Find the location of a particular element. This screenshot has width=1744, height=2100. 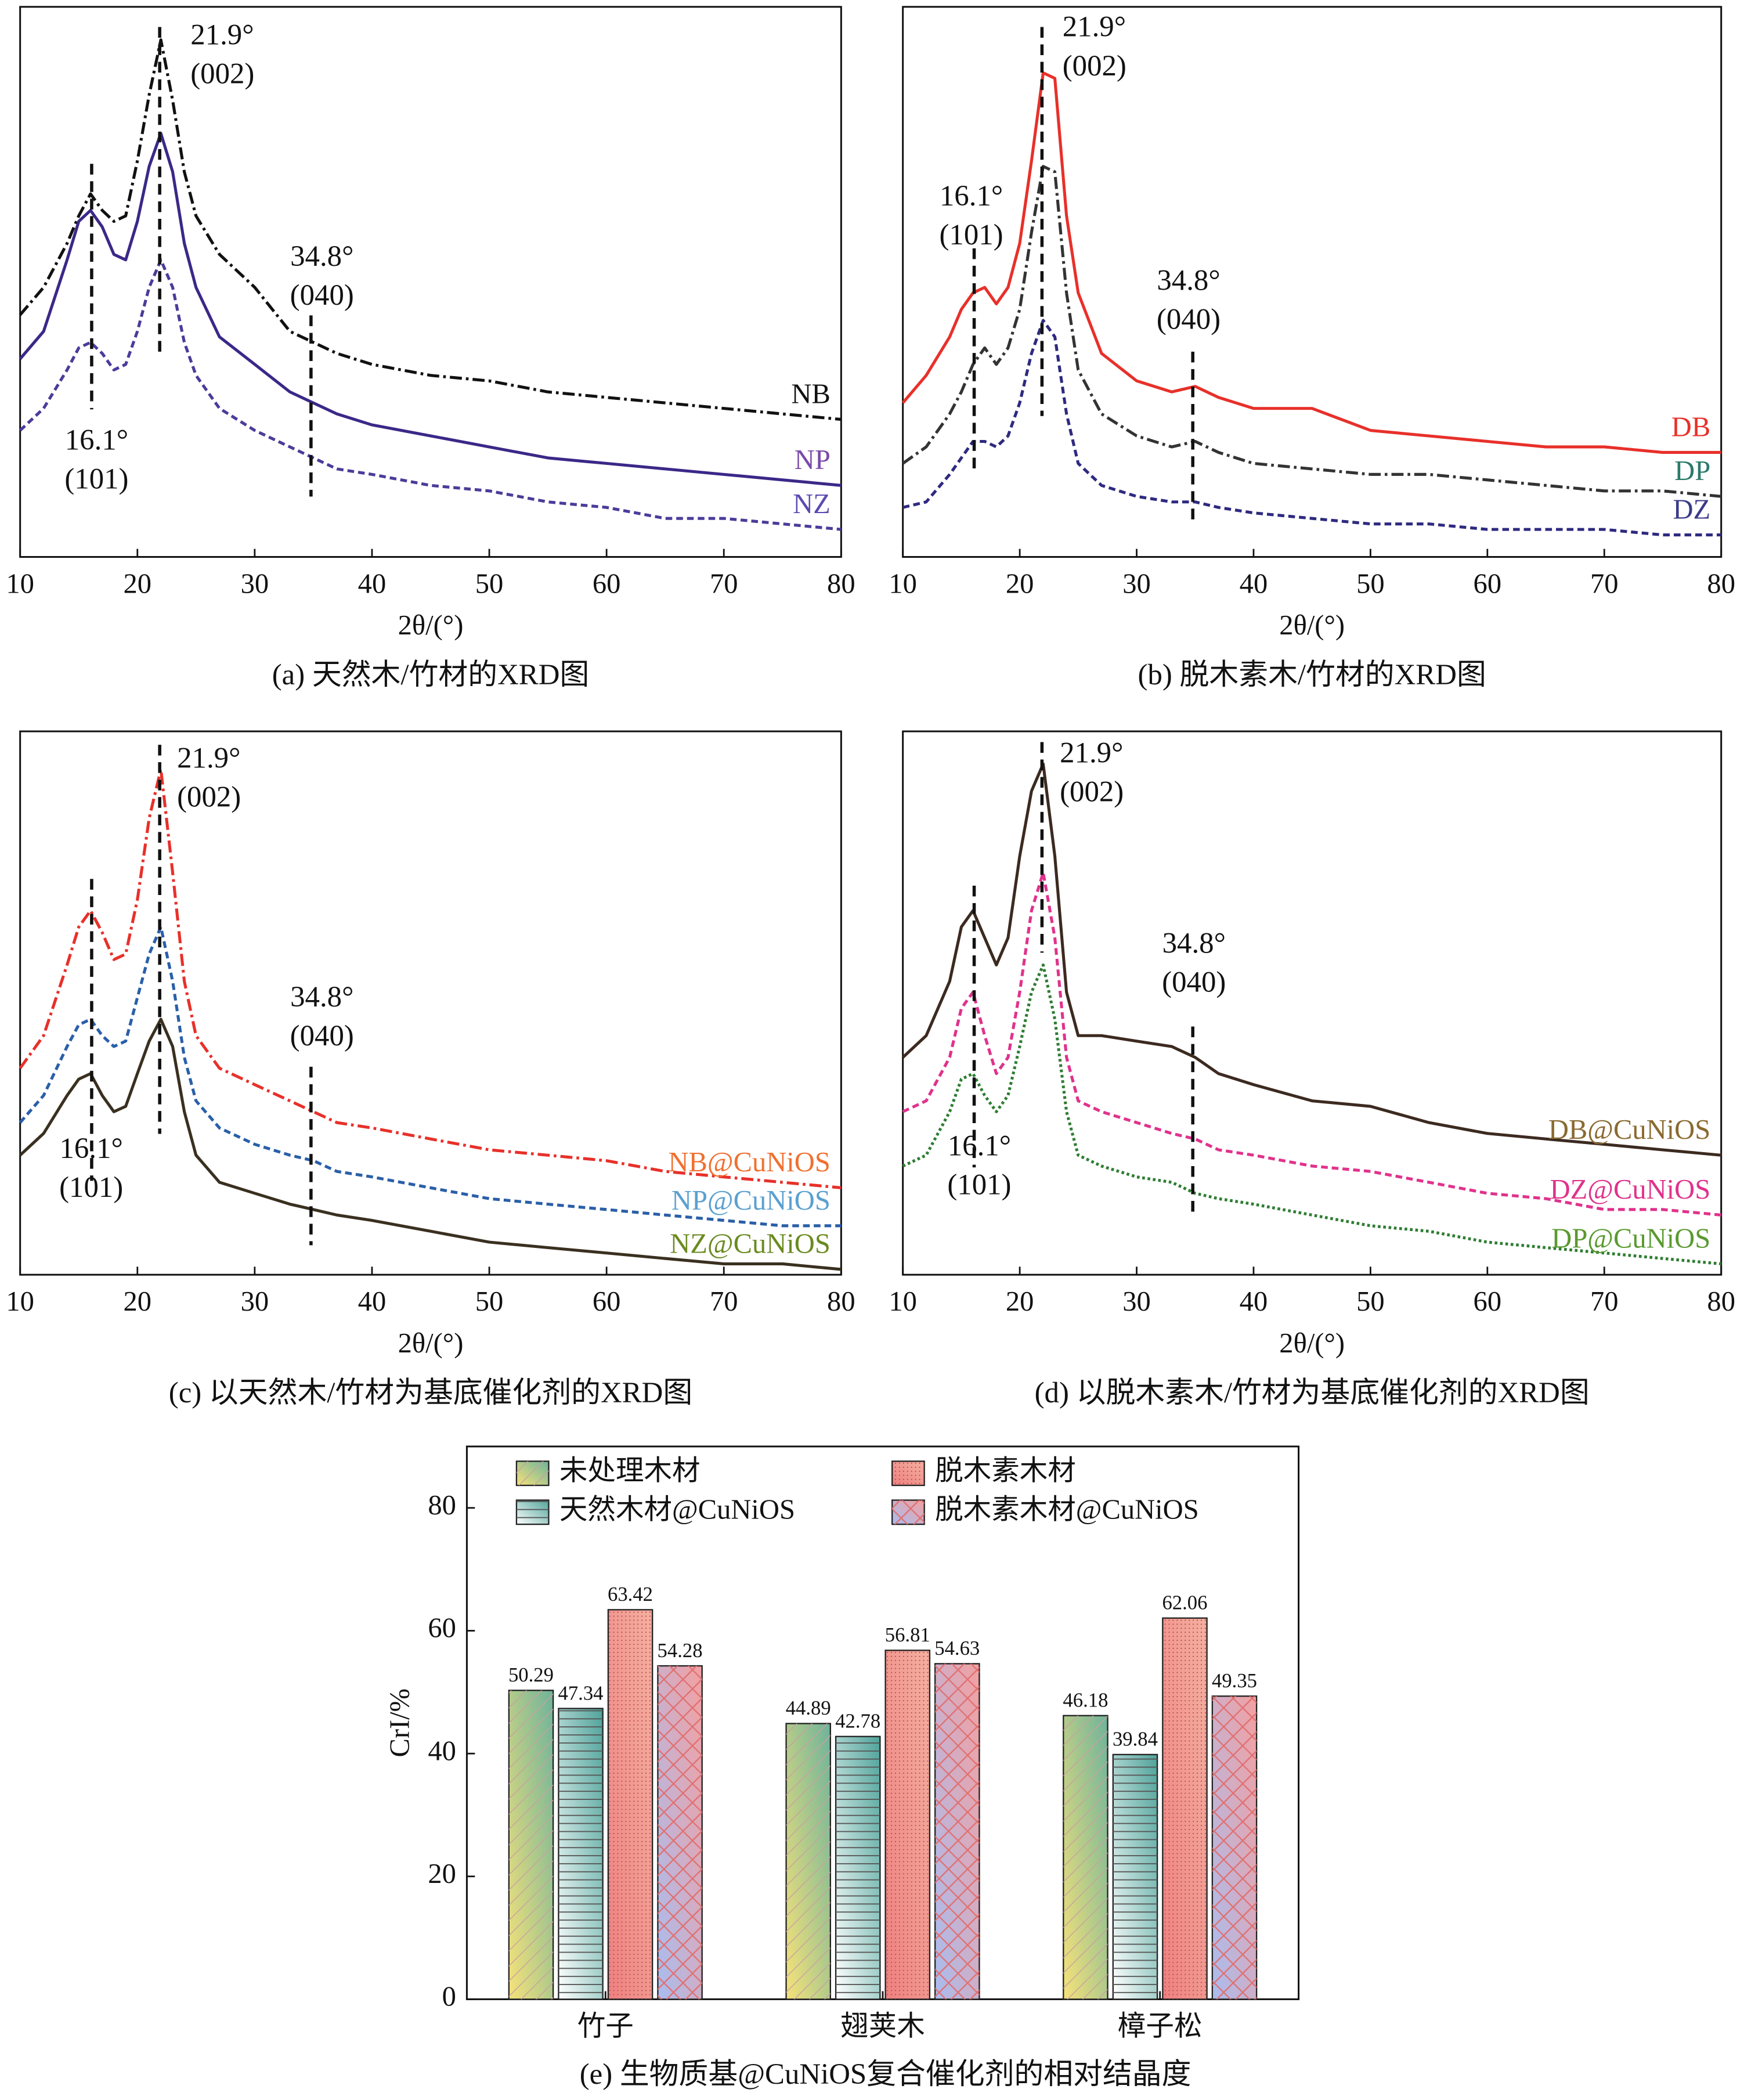

y-tick-label: 40 is located at coordinates (442, 1750).